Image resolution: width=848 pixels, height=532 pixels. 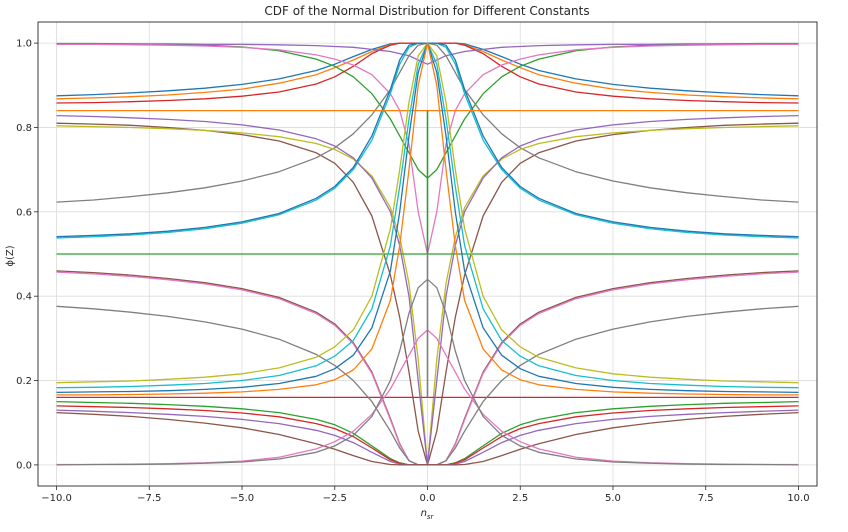 What do you see at coordinates (24, 465) in the screenshot?
I see `y-tick-label: 0.0` at bounding box center [24, 465].